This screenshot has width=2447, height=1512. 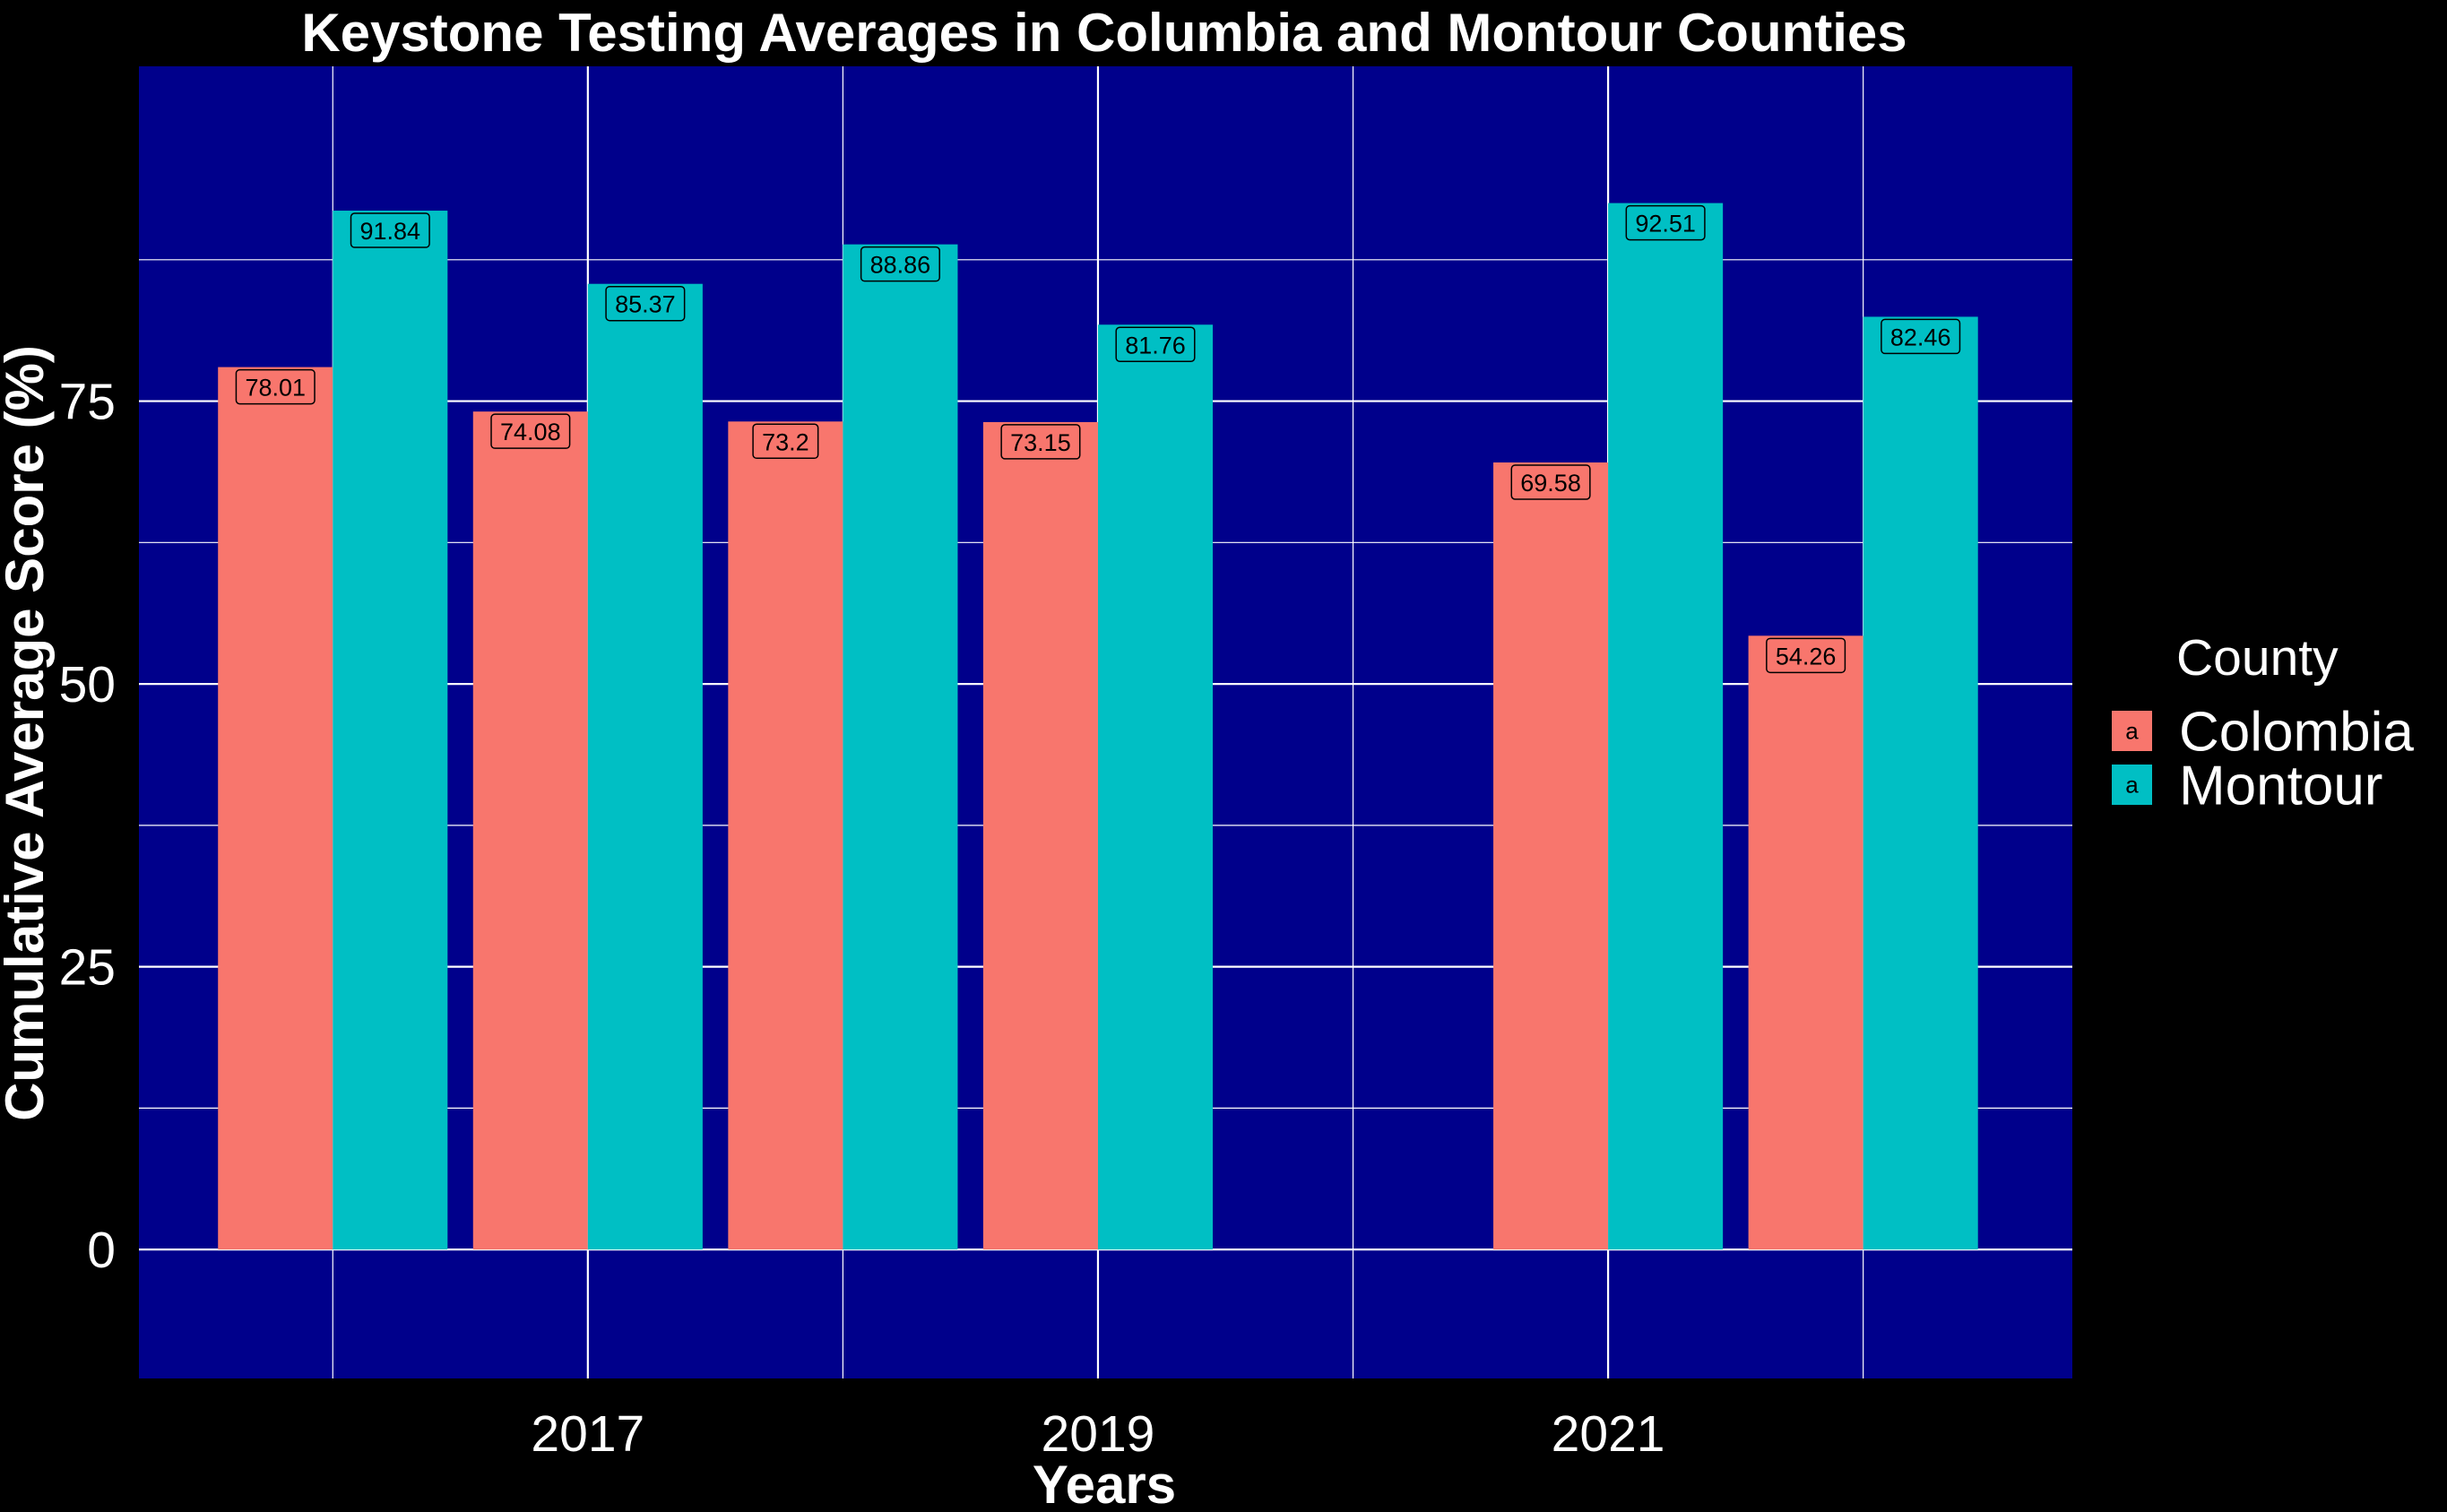 What do you see at coordinates (275, 808) in the screenshot?
I see `bar-colombia-2016` at bounding box center [275, 808].